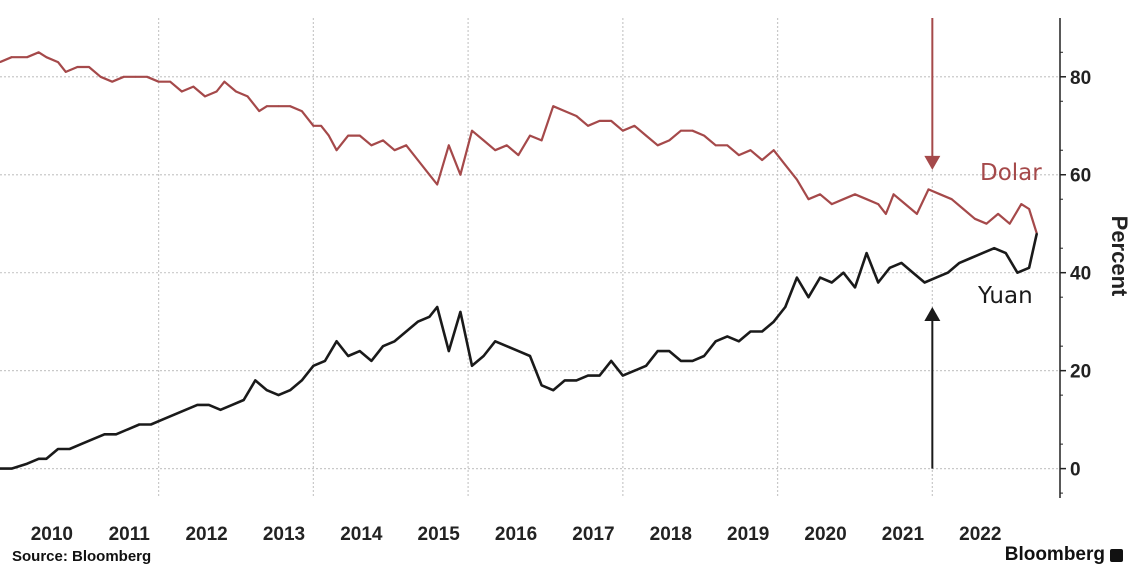  What do you see at coordinates (82, 556) in the screenshot?
I see `source-note: Source: Bloomberg` at bounding box center [82, 556].